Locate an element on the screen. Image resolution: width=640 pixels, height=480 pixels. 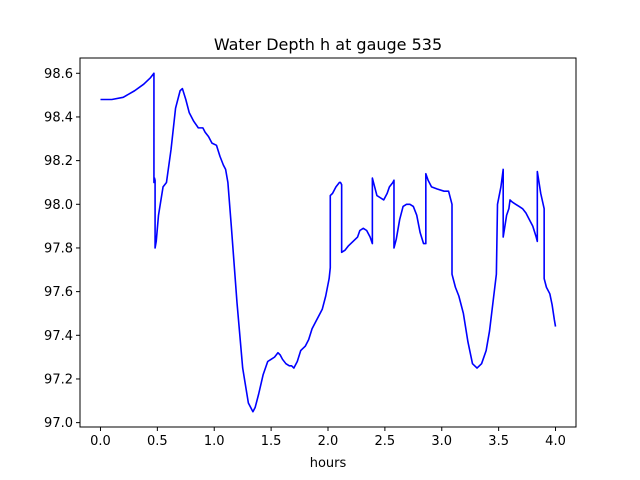
y-tick-label: 97.2 is located at coordinates (58, 379).